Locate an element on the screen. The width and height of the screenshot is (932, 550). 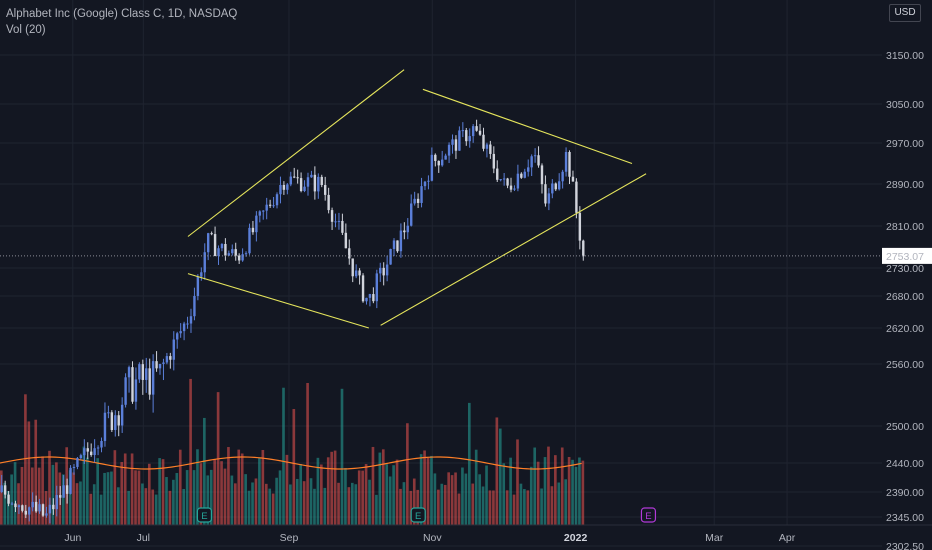
last-price-label: 2753.07 is located at coordinates (905, 257).